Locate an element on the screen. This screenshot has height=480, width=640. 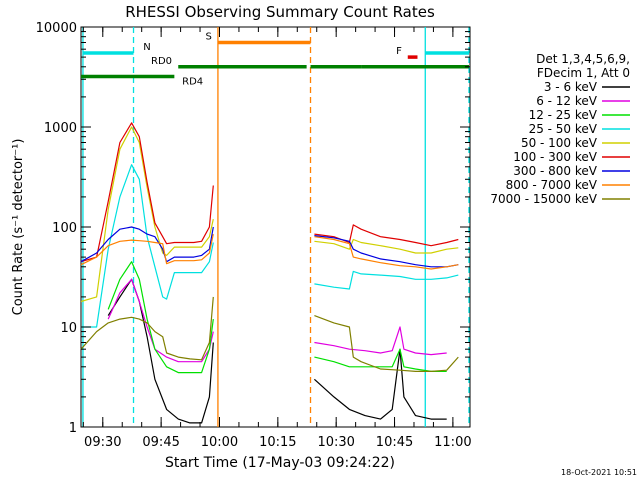
legend-entry-label: 12 - 25 keV is located at coordinates (563, 115).